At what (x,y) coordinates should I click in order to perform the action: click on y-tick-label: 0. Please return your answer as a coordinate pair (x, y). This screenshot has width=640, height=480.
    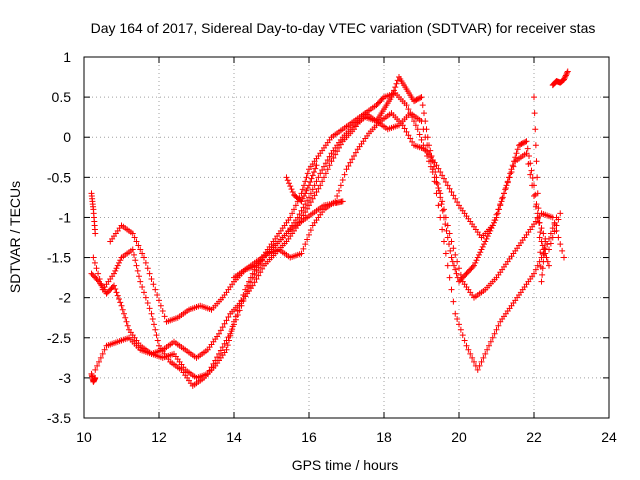
    Looking at the image, I should click on (67, 137).